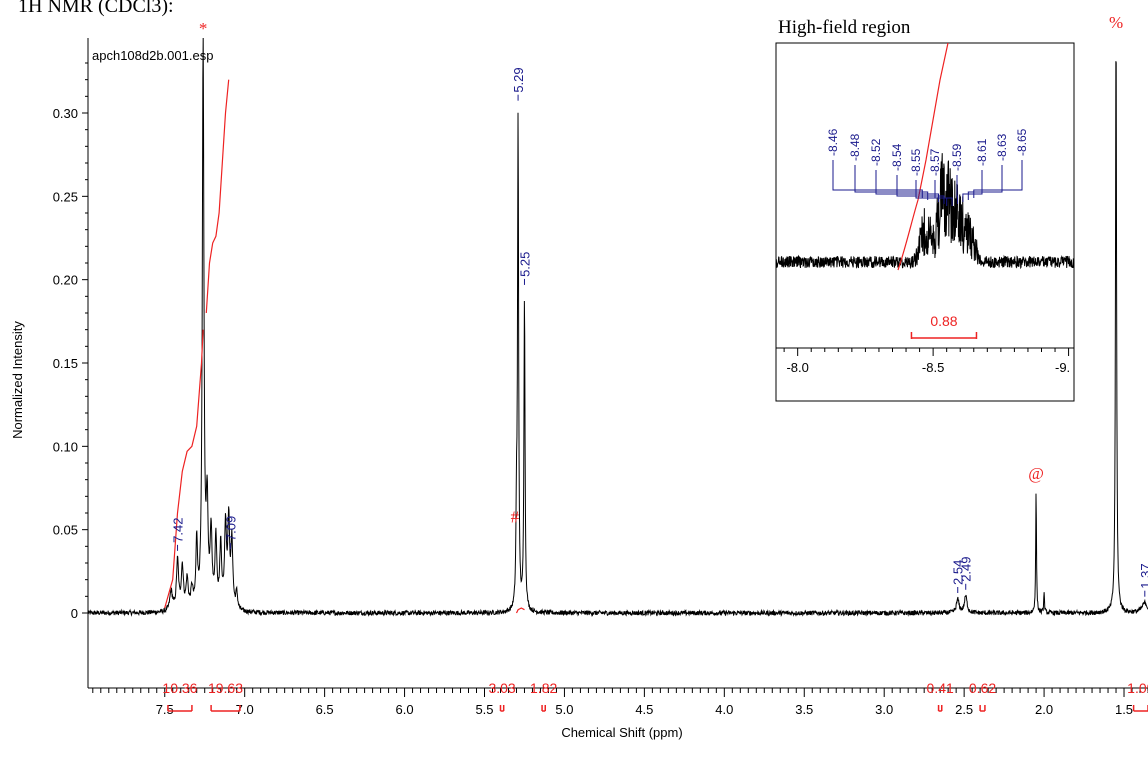 The width and height of the screenshot is (1148, 779). I want to click on integral-value: 0.41, so click(940, 688).